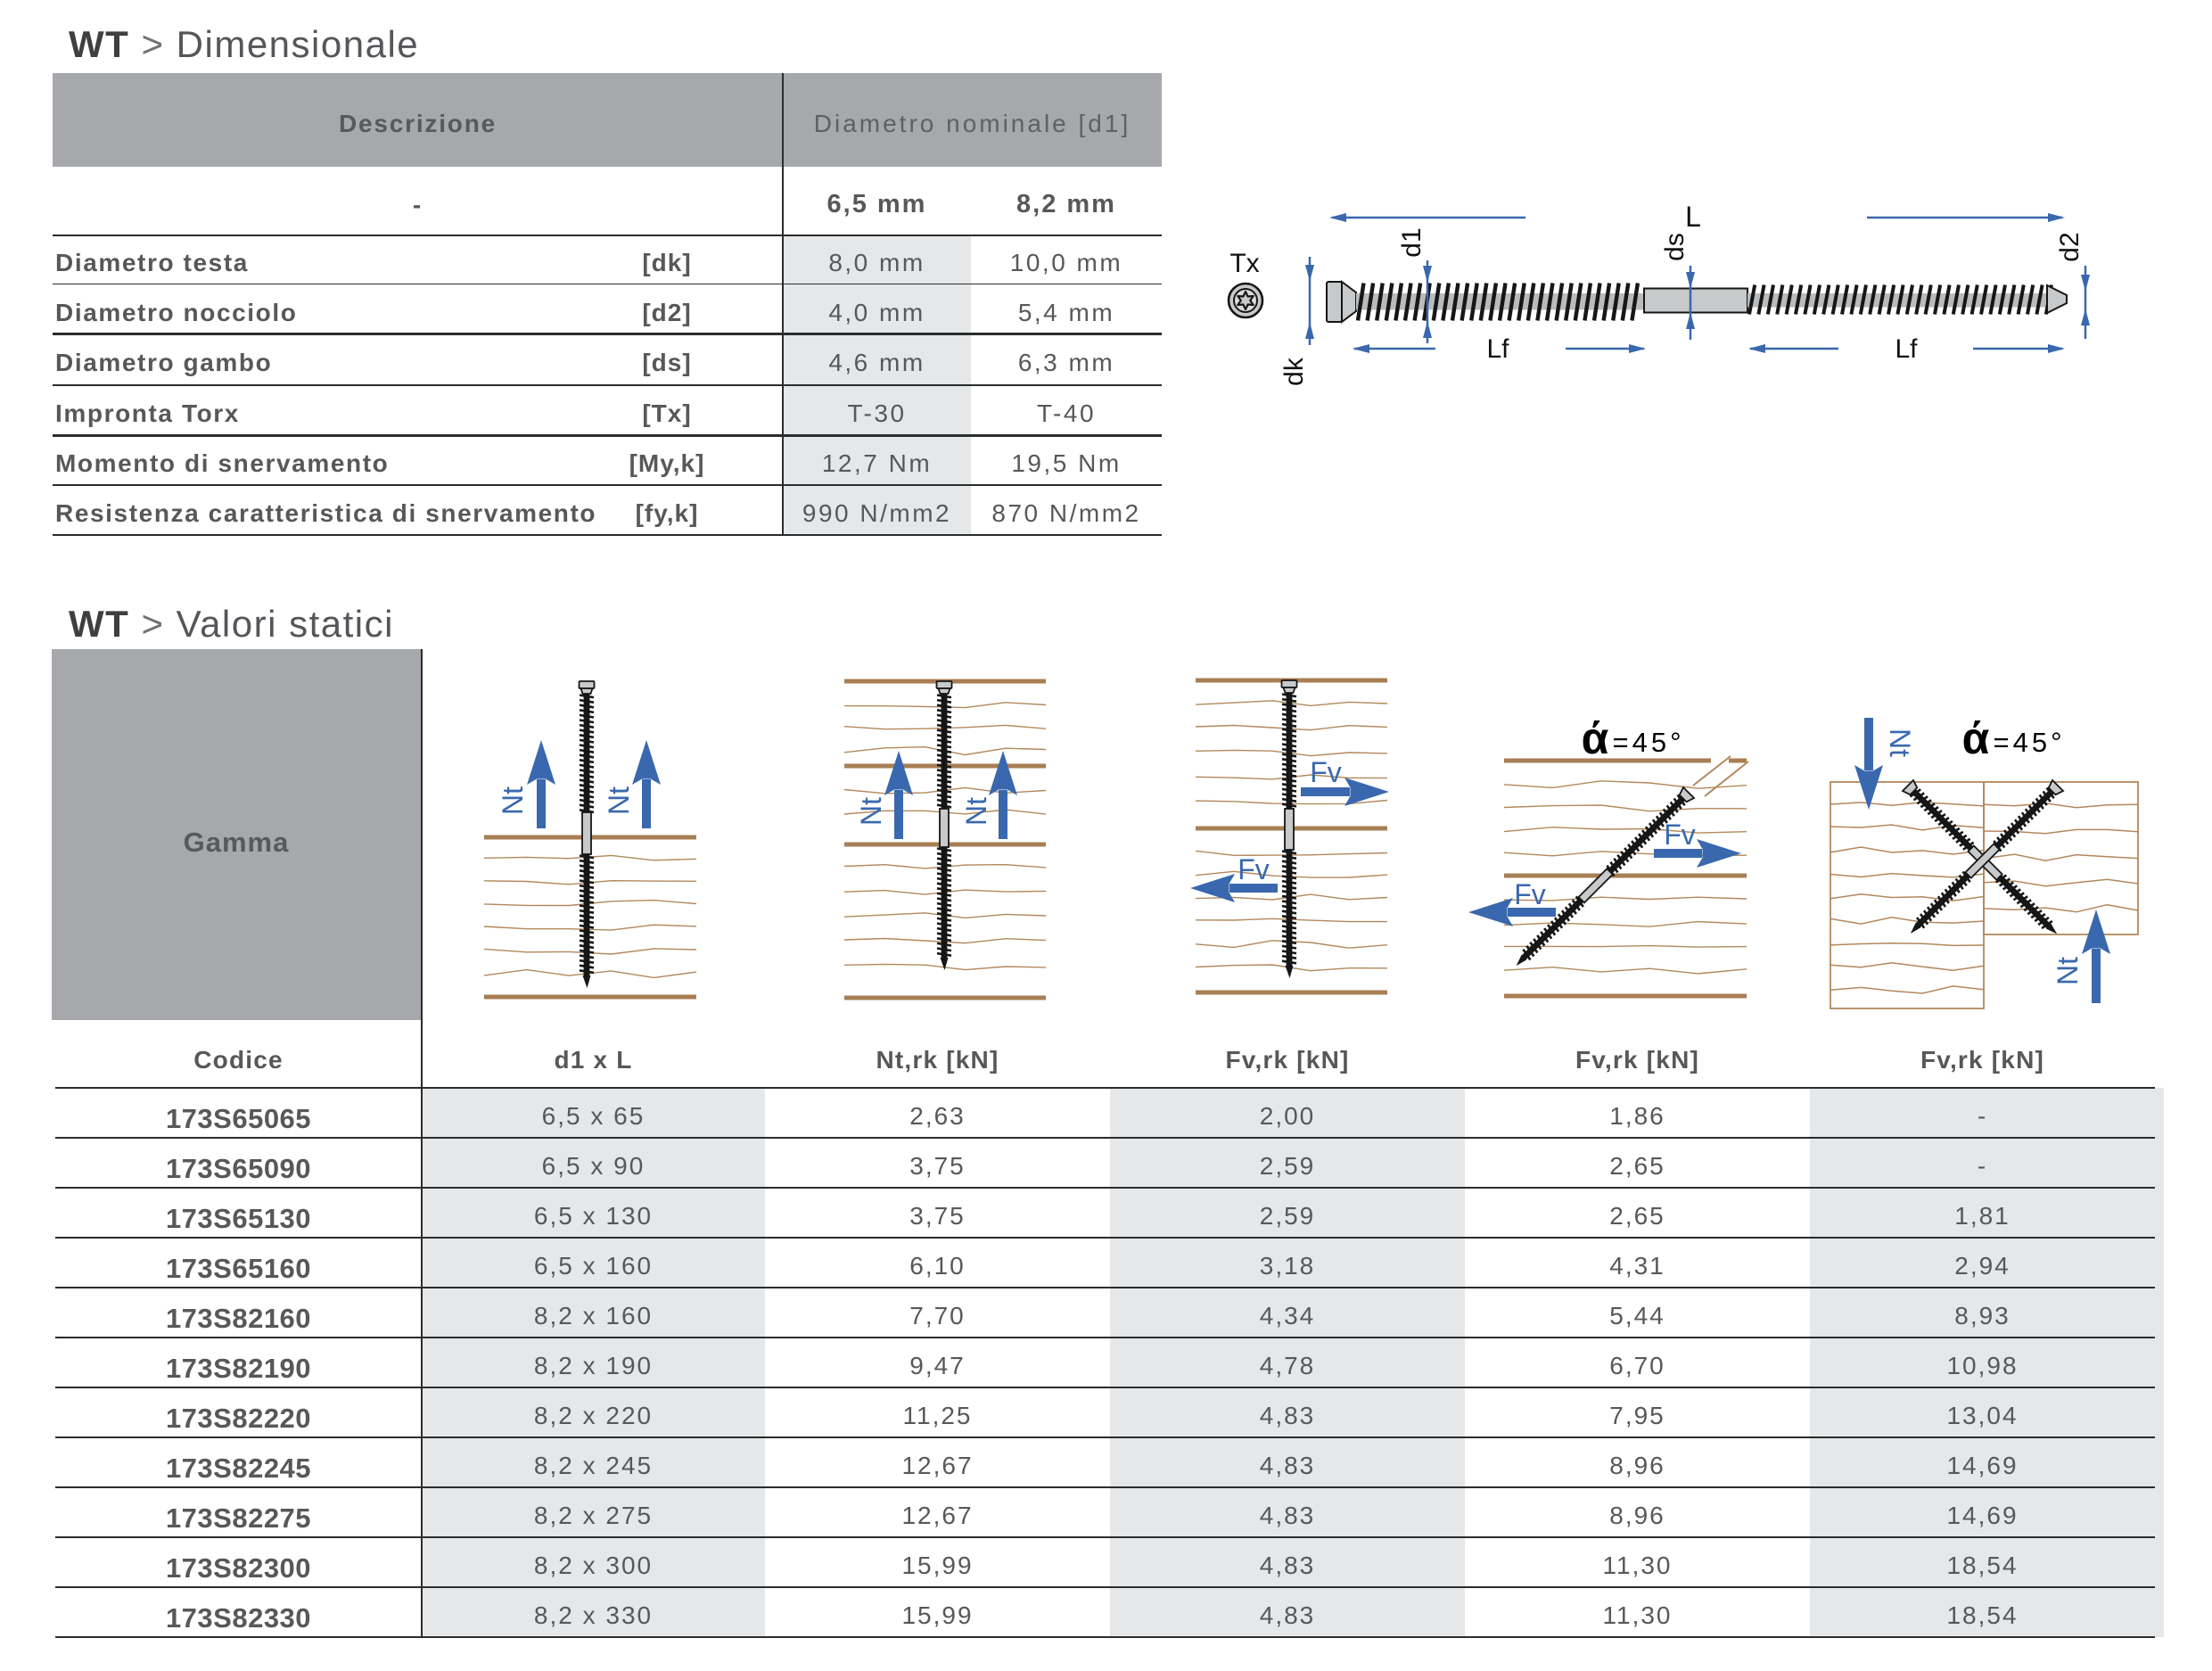 This screenshot has height=1671, width=2212. I want to click on svg-text: d2, so click(2070, 246).